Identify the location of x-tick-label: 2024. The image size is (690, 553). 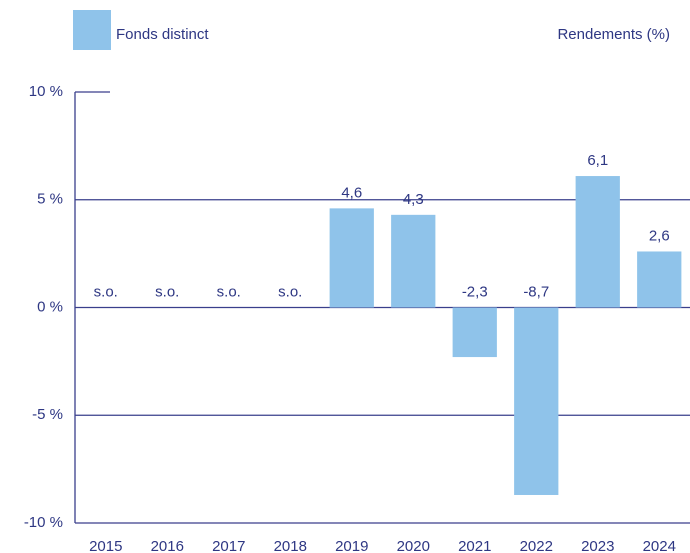
(659, 545).